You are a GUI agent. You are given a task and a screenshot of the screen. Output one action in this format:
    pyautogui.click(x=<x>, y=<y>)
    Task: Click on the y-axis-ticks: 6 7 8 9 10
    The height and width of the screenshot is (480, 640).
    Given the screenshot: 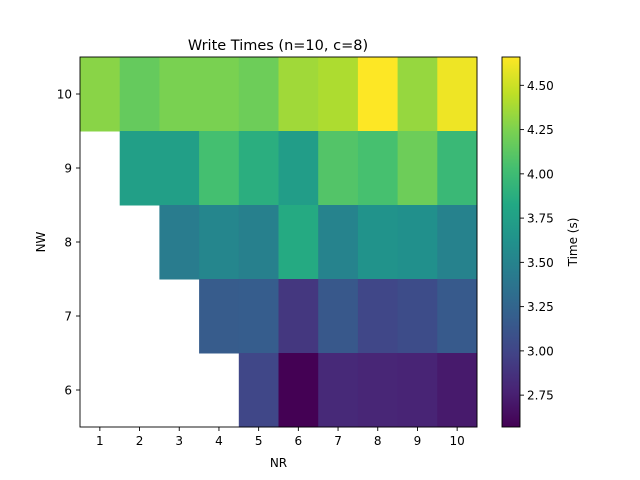 What is the action you would take?
    pyautogui.click(x=68, y=243)
    